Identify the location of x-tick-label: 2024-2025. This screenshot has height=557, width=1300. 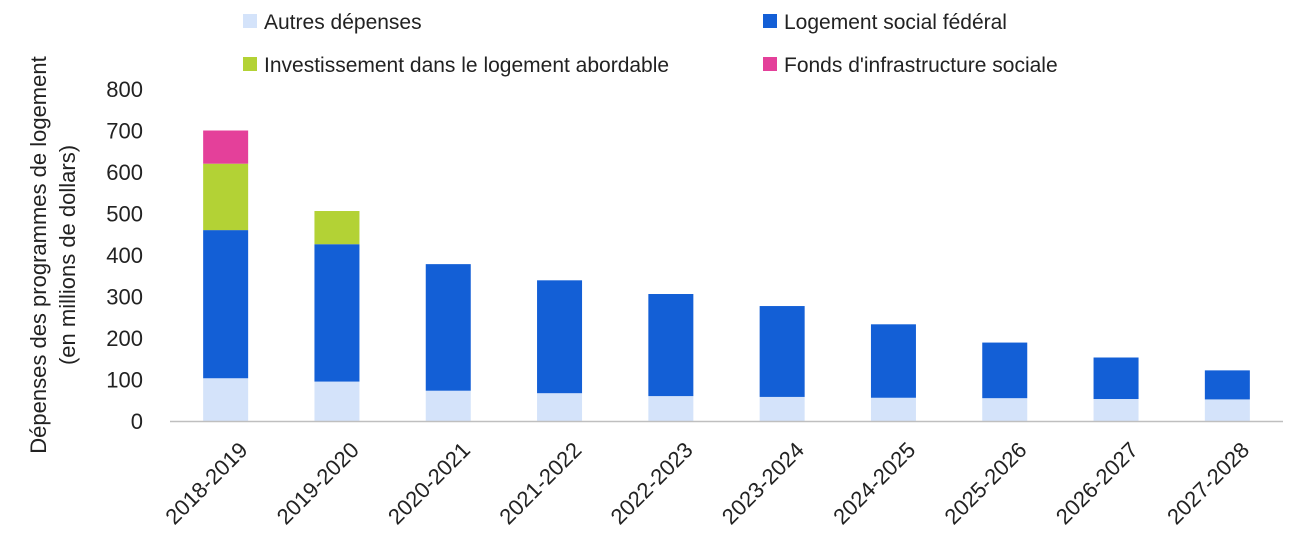
(874, 483).